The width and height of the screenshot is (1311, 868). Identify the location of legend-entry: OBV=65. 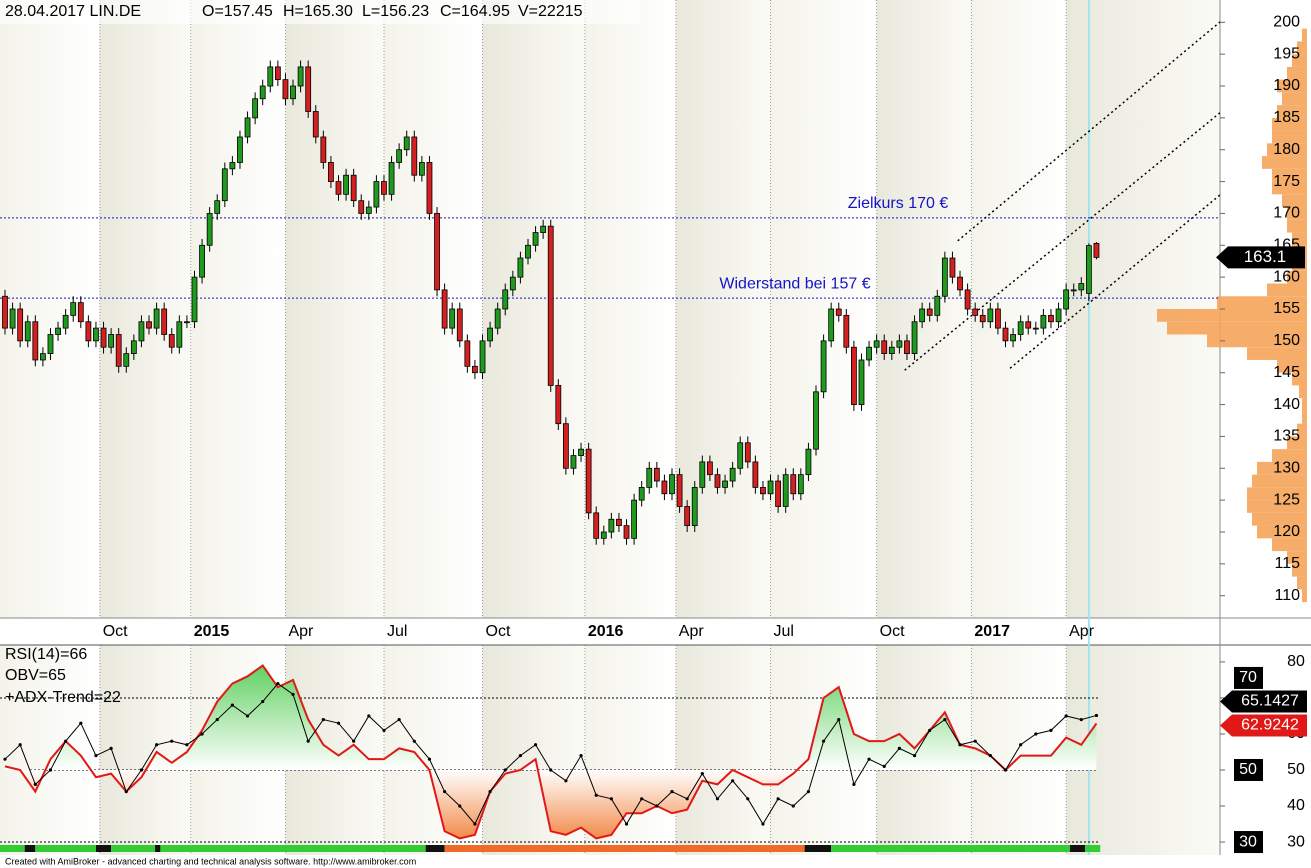
(35, 675).